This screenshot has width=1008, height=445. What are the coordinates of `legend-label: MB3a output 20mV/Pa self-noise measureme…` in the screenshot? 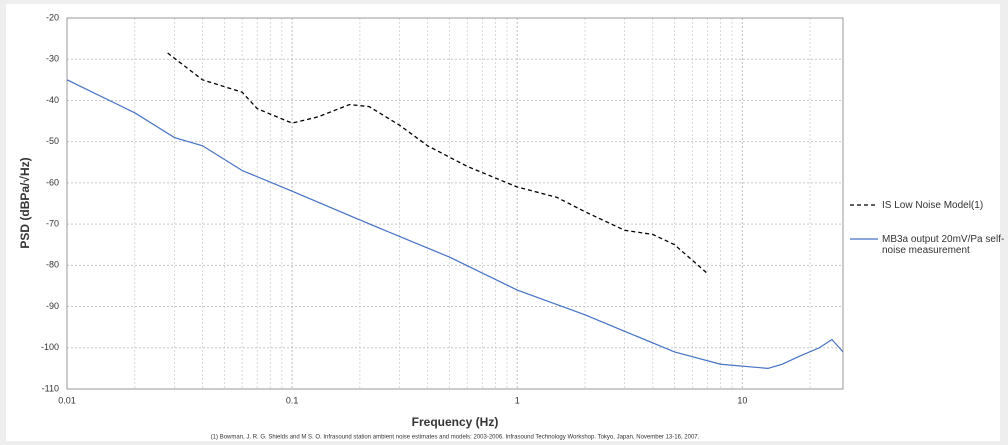 It's located at (943, 245).